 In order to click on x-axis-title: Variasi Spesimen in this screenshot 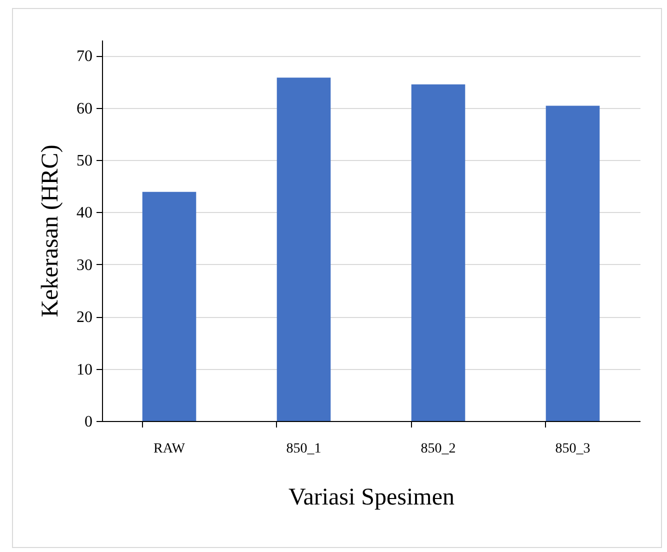, I will do `click(371, 497)`.